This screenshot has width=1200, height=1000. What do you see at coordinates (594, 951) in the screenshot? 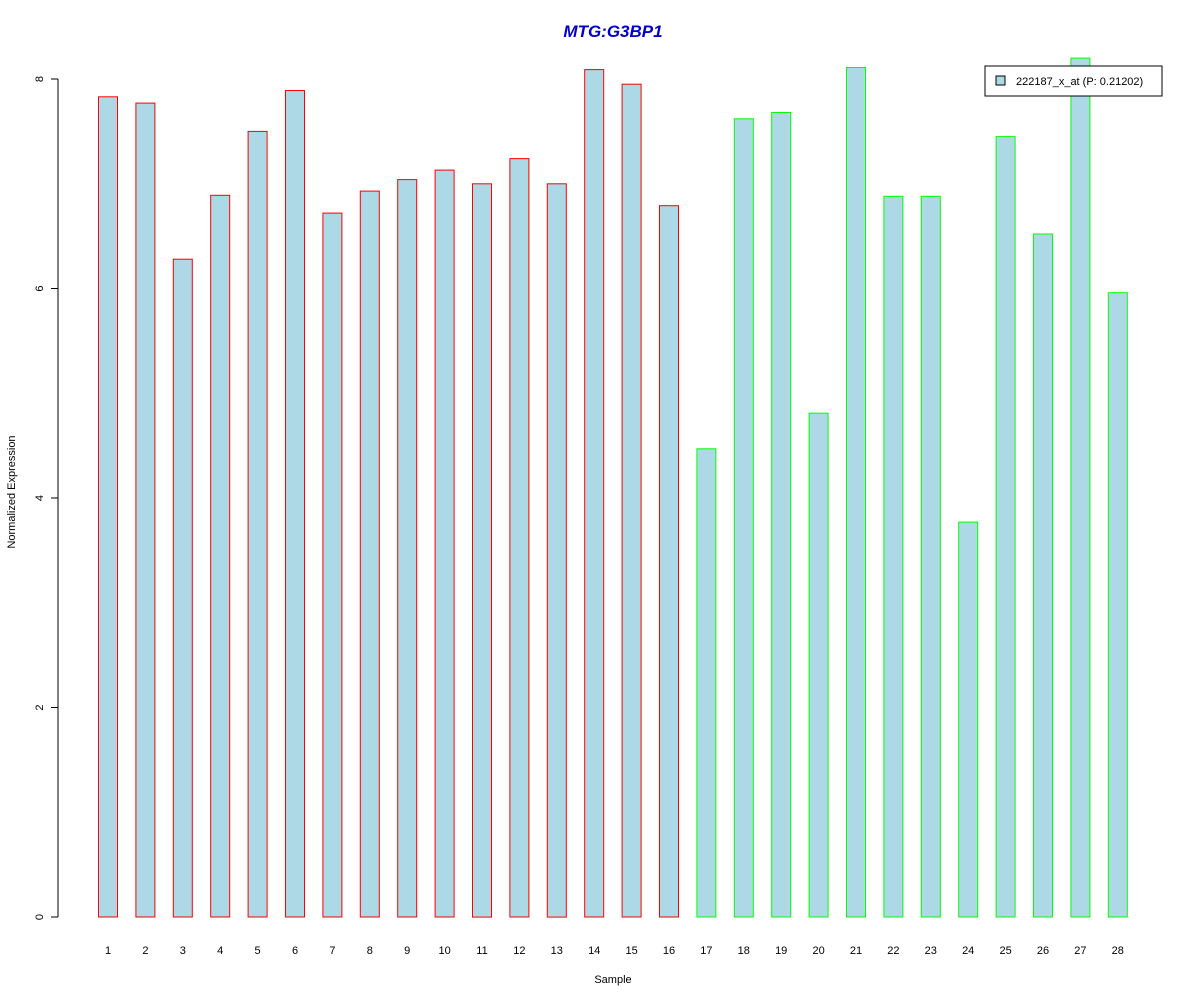
I see `x-tick-label: 14` at bounding box center [594, 951].